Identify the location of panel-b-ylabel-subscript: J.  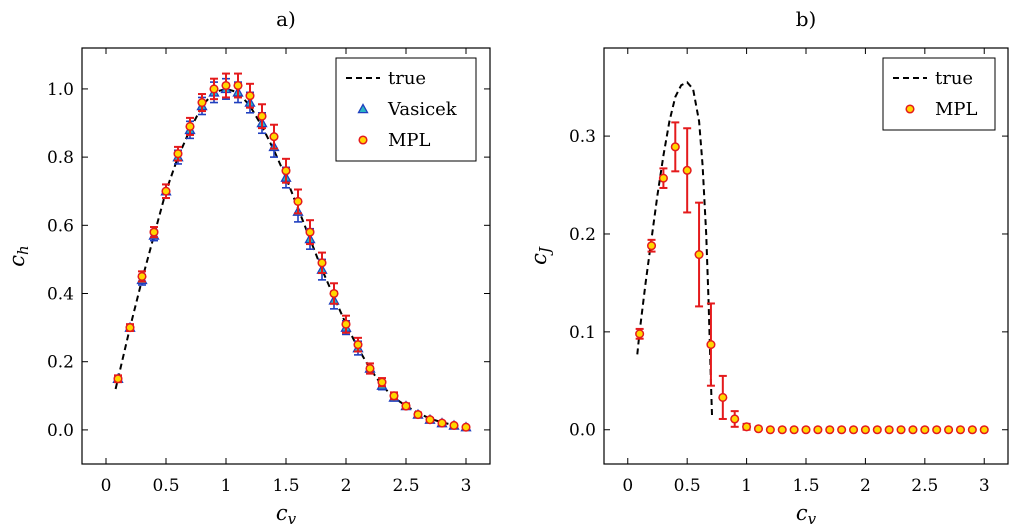
(545, 251).